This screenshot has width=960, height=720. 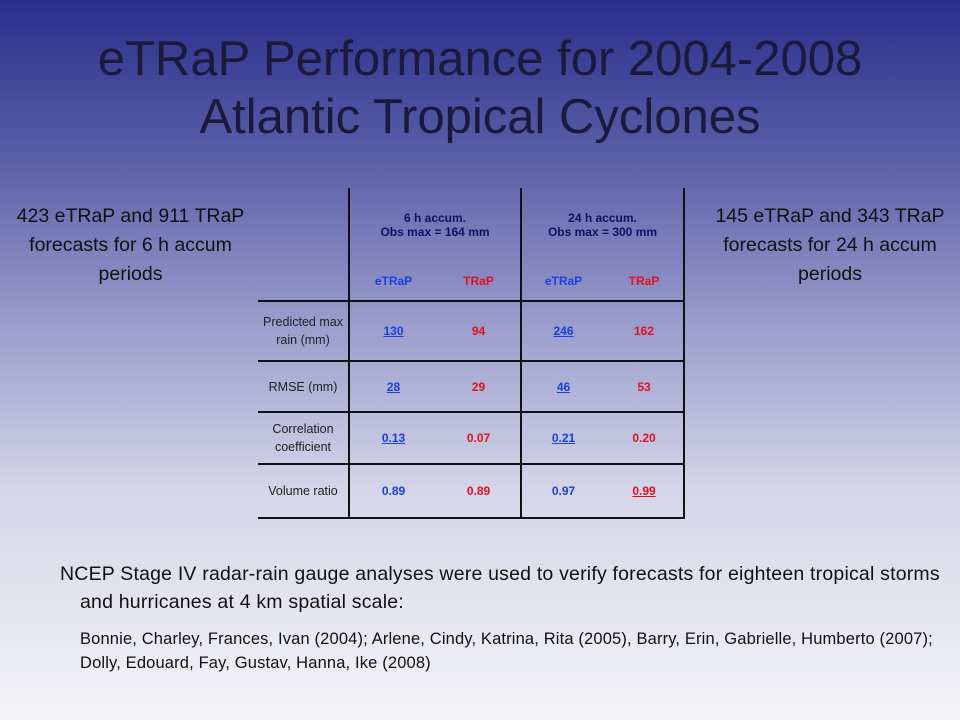 What do you see at coordinates (393, 331) in the screenshot?
I see `value-max-rain-etrap-6h: 130` at bounding box center [393, 331].